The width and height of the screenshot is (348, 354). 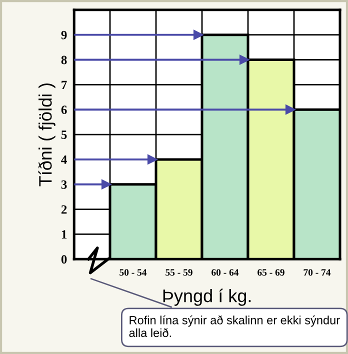 What do you see at coordinates (64, 234) in the screenshot?
I see `y-tick-label: 1` at bounding box center [64, 234].